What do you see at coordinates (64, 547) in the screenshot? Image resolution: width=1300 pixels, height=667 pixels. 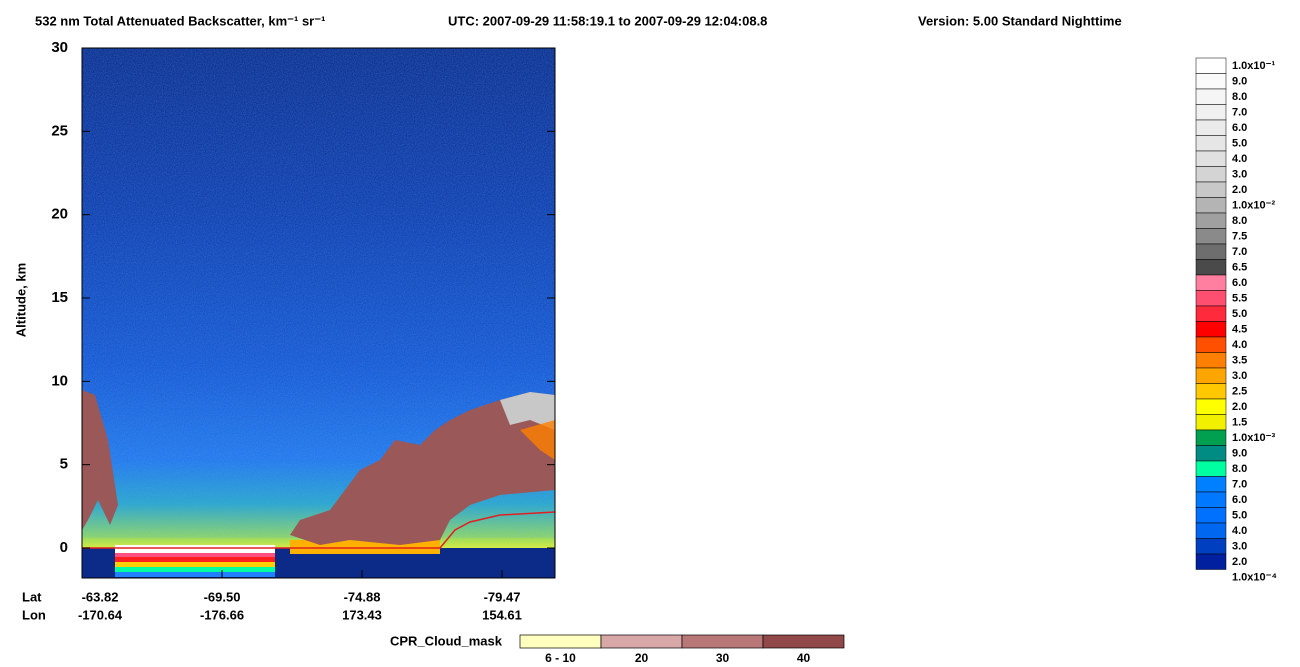 I see `y-tick-label: 0` at bounding box center [64, 547].